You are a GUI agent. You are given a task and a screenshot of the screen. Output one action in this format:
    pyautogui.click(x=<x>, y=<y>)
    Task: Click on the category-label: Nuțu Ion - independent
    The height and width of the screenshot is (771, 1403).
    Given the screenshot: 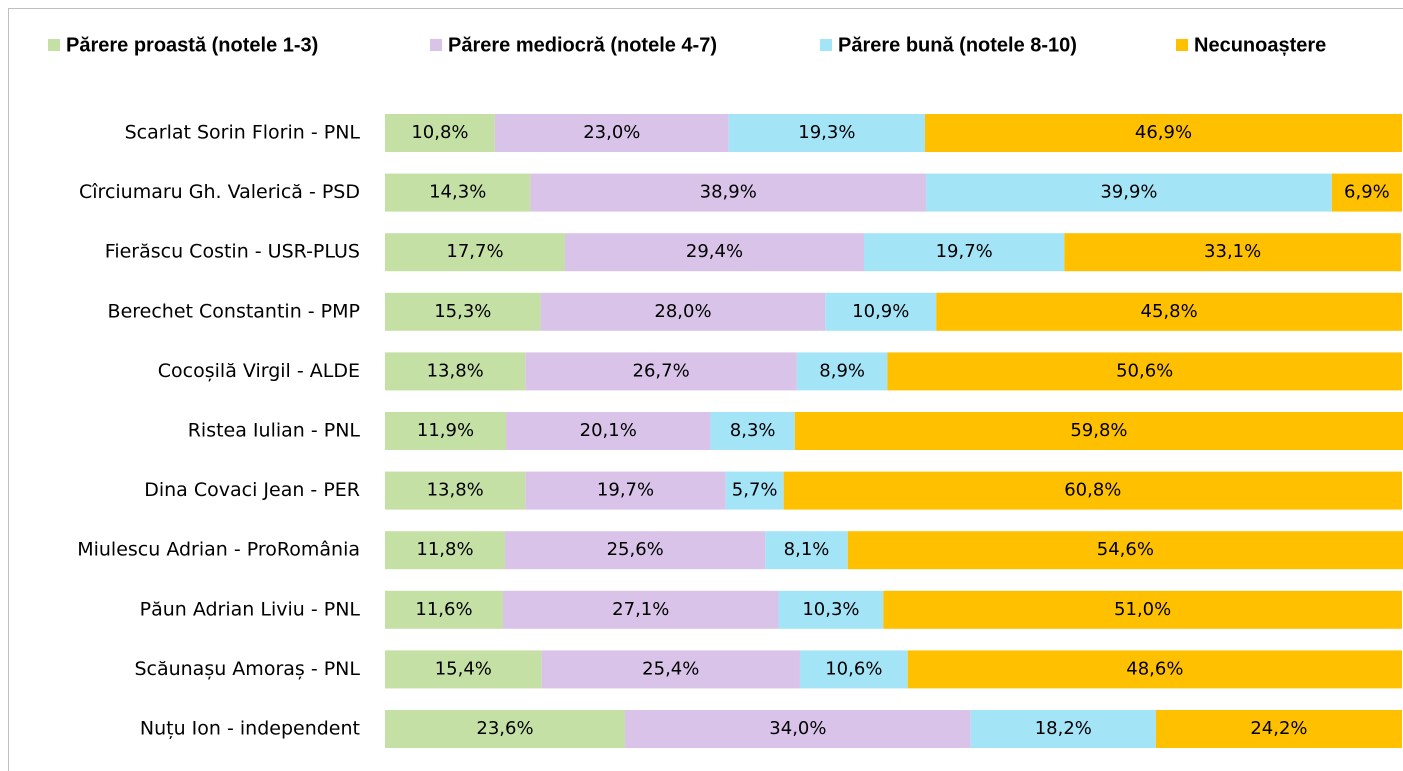 What is the action you would take?
    pyautogui.click(x=250, y=729)
    